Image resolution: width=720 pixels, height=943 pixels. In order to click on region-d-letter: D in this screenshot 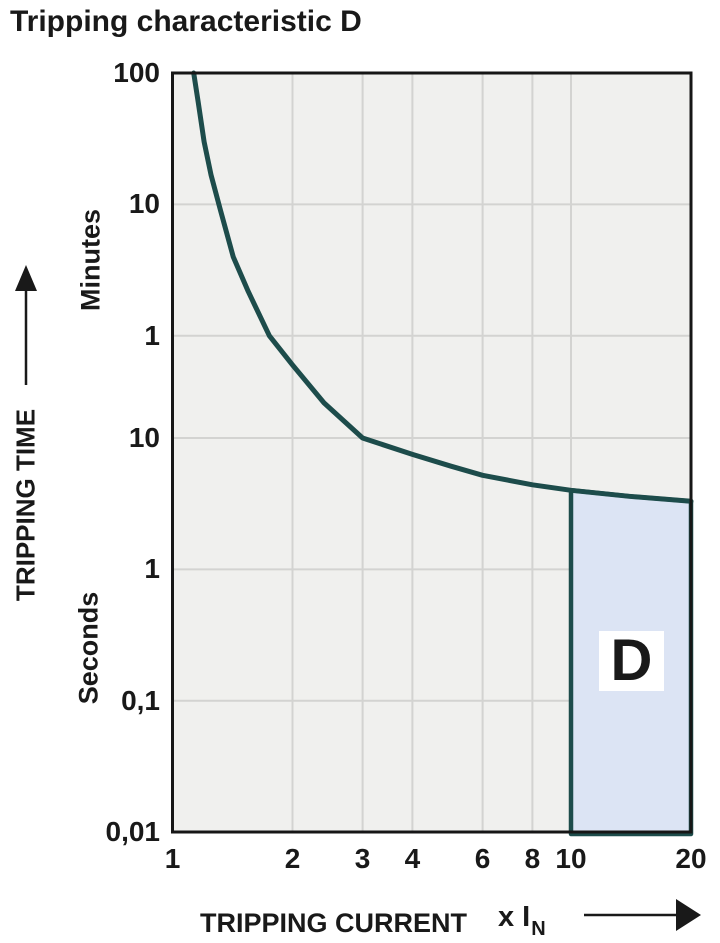, I will do `click(631, 660)`.